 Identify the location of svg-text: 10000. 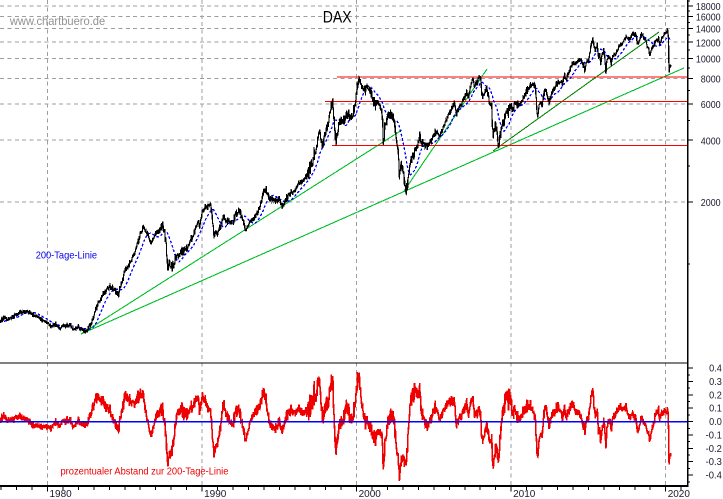
(708, 60).